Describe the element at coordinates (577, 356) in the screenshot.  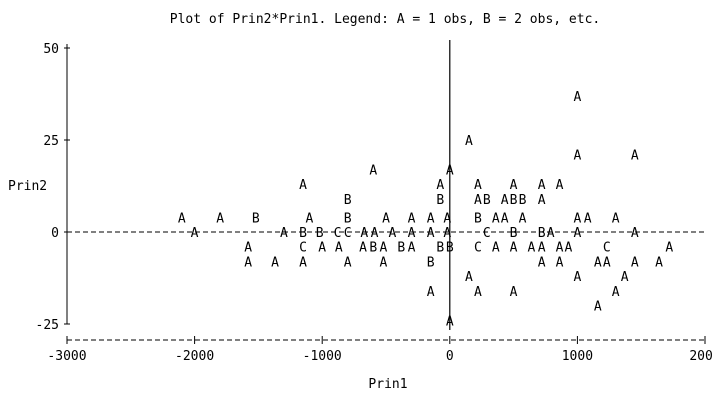
I see `x-tick-label: 1000` at that location.